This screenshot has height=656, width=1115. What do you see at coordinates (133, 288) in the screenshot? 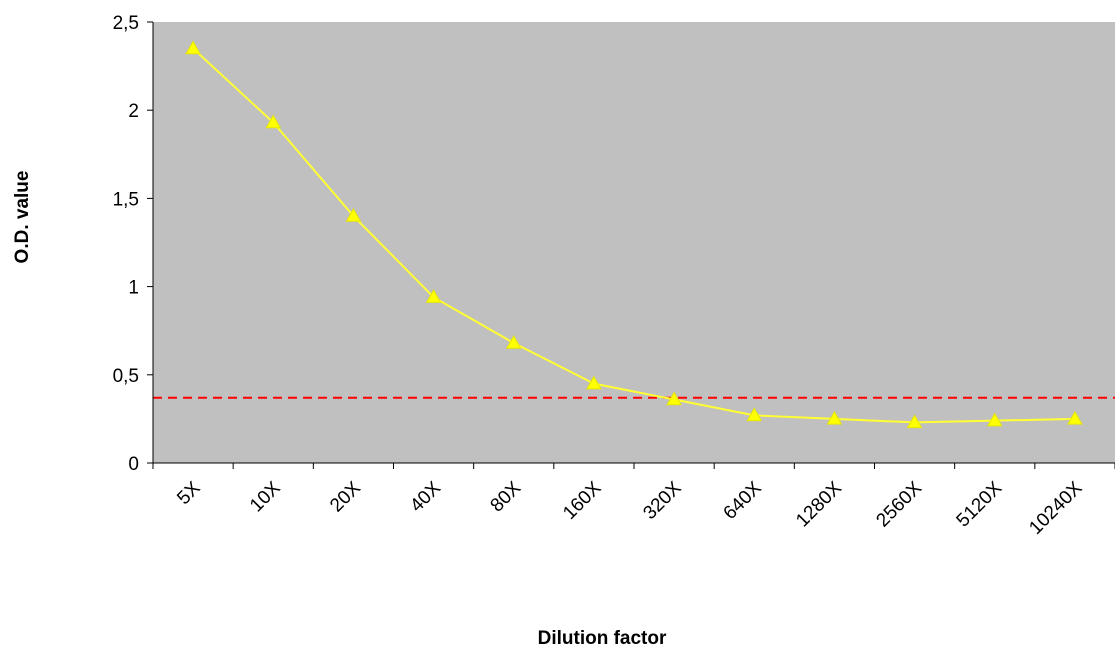
I see `y-tick-label: 1` at bounding box center [133, 288].